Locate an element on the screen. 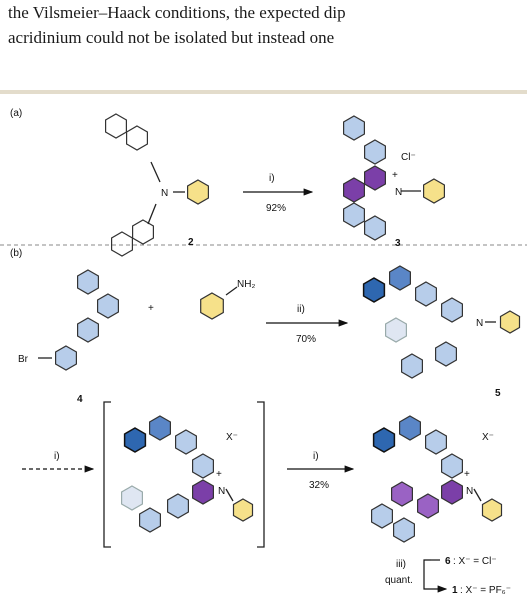 The width and height of the screenshot is (527, 599). panel-a-label: (a) is located at coordinates (16, 113).